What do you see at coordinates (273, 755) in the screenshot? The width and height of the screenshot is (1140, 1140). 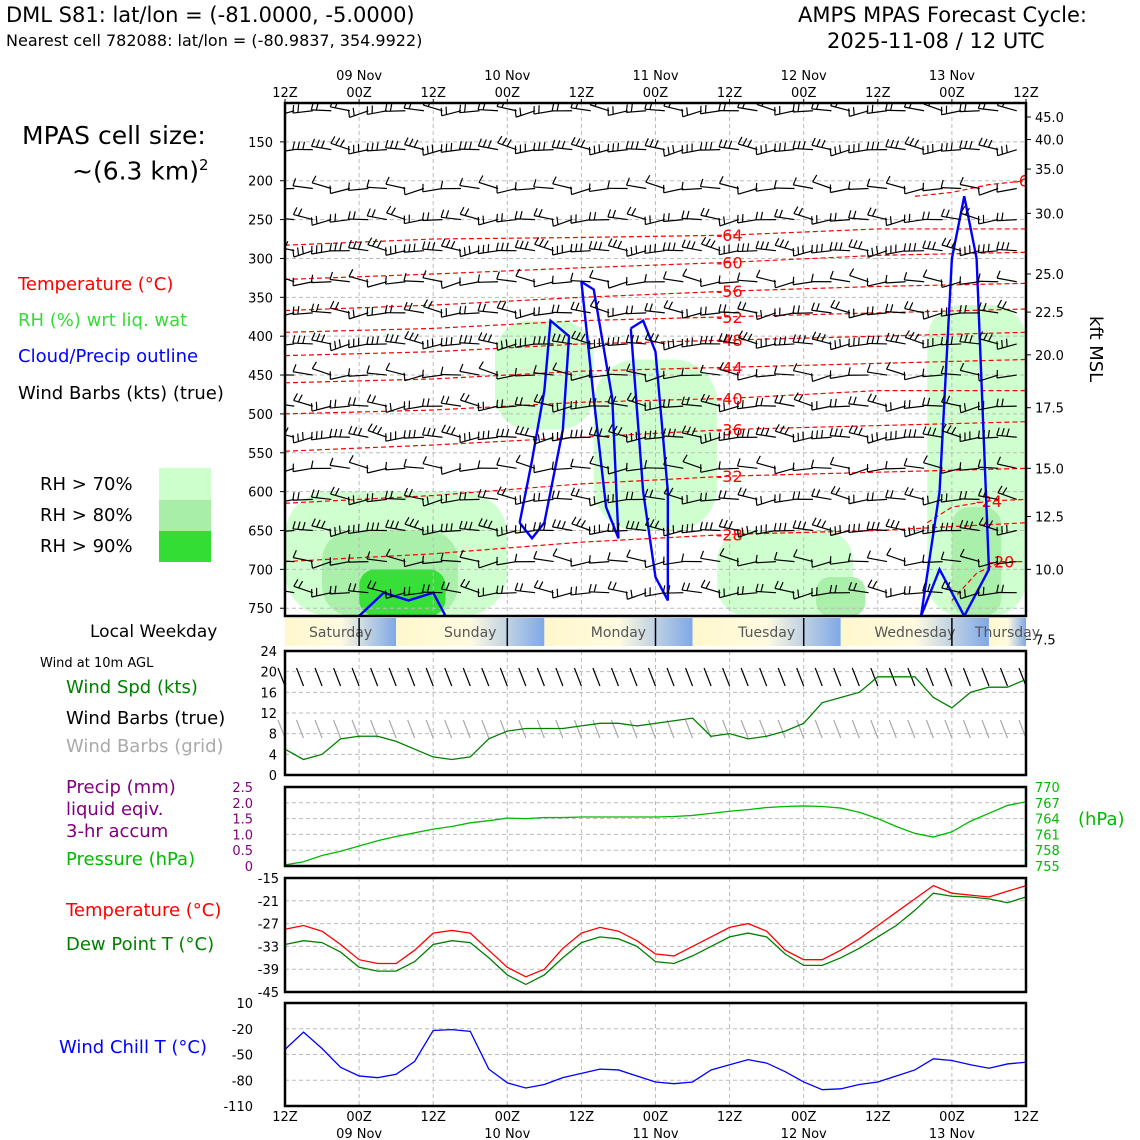 I see `wind-ytick-label-5: 4` at bounding box center [273, 755].